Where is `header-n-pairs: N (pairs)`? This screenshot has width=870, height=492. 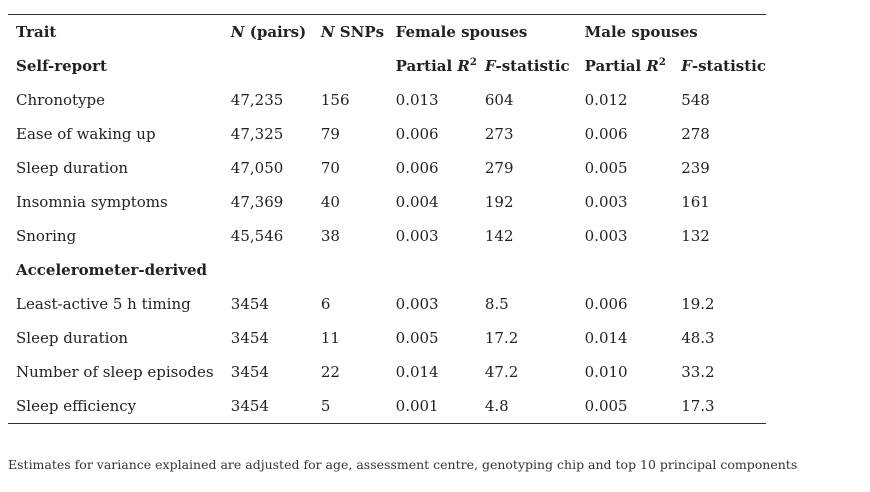
header-n-pairs: N (pairs) is located at coordinates (267, 31).